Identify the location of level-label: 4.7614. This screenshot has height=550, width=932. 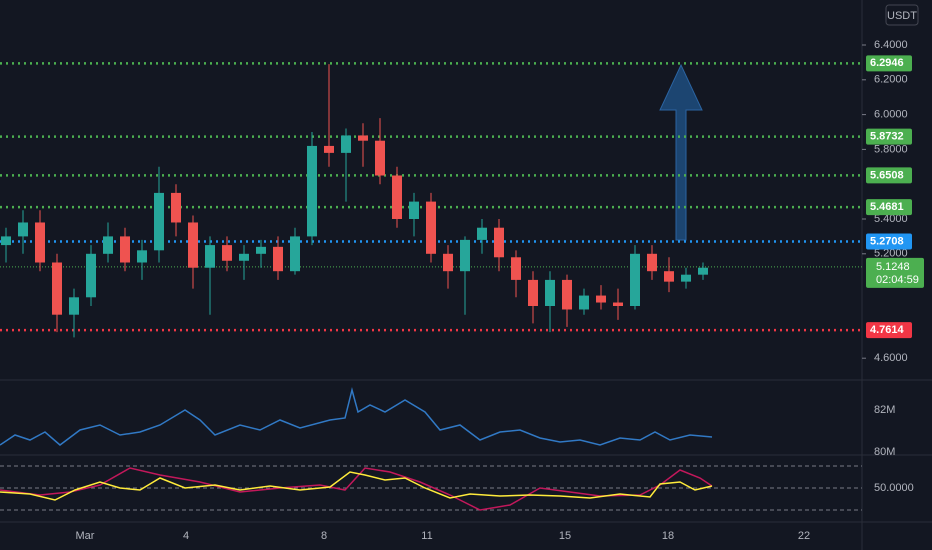
(887, 330).